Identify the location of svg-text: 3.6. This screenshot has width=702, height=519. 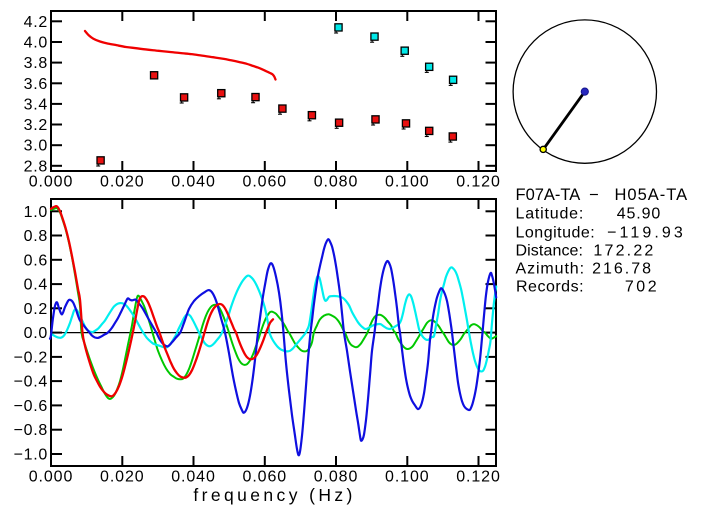
(36, 84).